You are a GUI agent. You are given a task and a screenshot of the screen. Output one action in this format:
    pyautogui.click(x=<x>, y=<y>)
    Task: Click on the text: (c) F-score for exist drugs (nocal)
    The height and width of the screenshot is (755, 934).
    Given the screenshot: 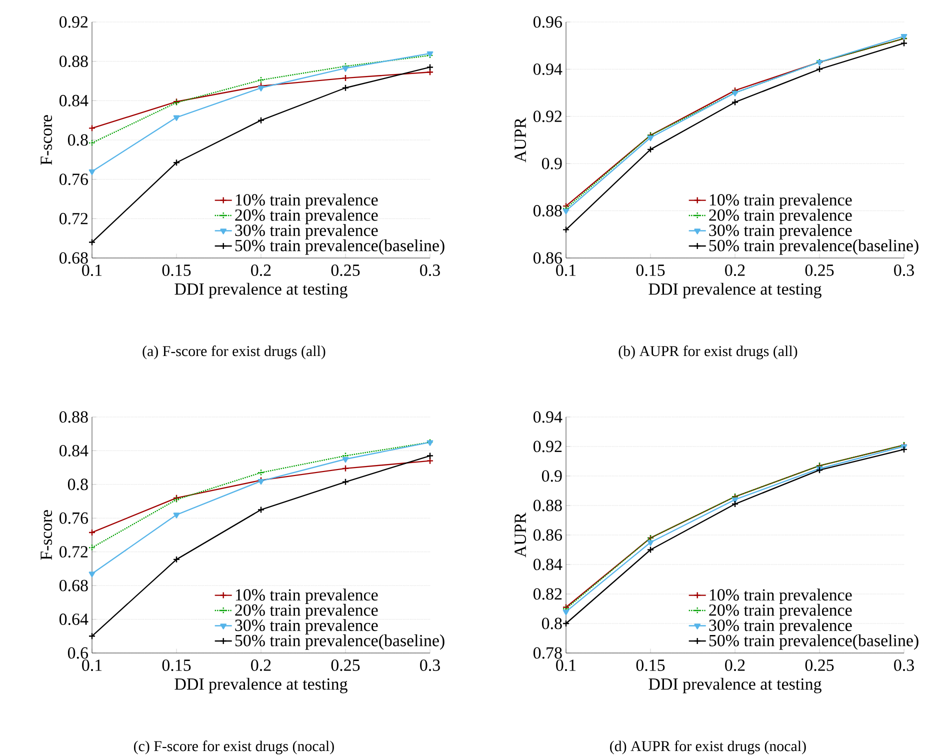 What is the action you would take?
    pyautogui.click(x=234, y=747)
    